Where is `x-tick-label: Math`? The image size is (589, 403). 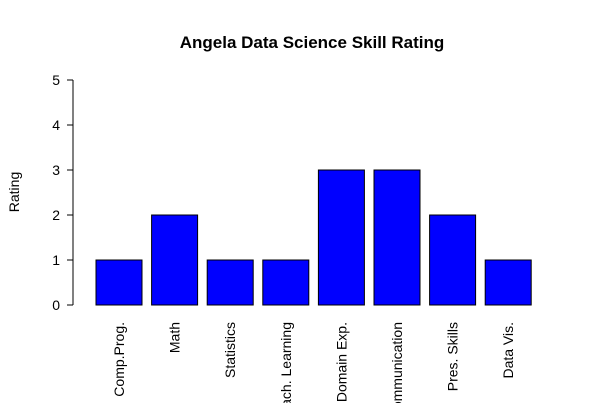
x-tick-label: Math is located at coordinates (175, 337).